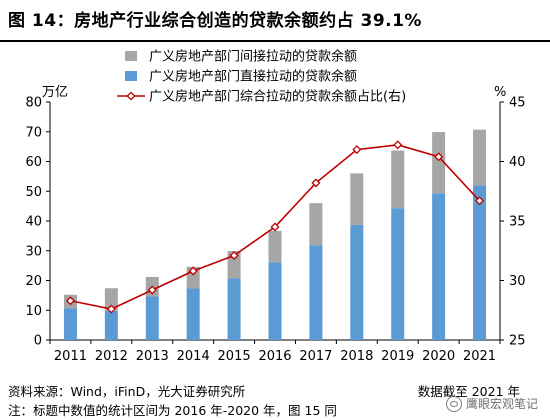  Describe the element at coordinates (193, 356) in the screenshot. I see `x-tick-label: 2014` at that location.